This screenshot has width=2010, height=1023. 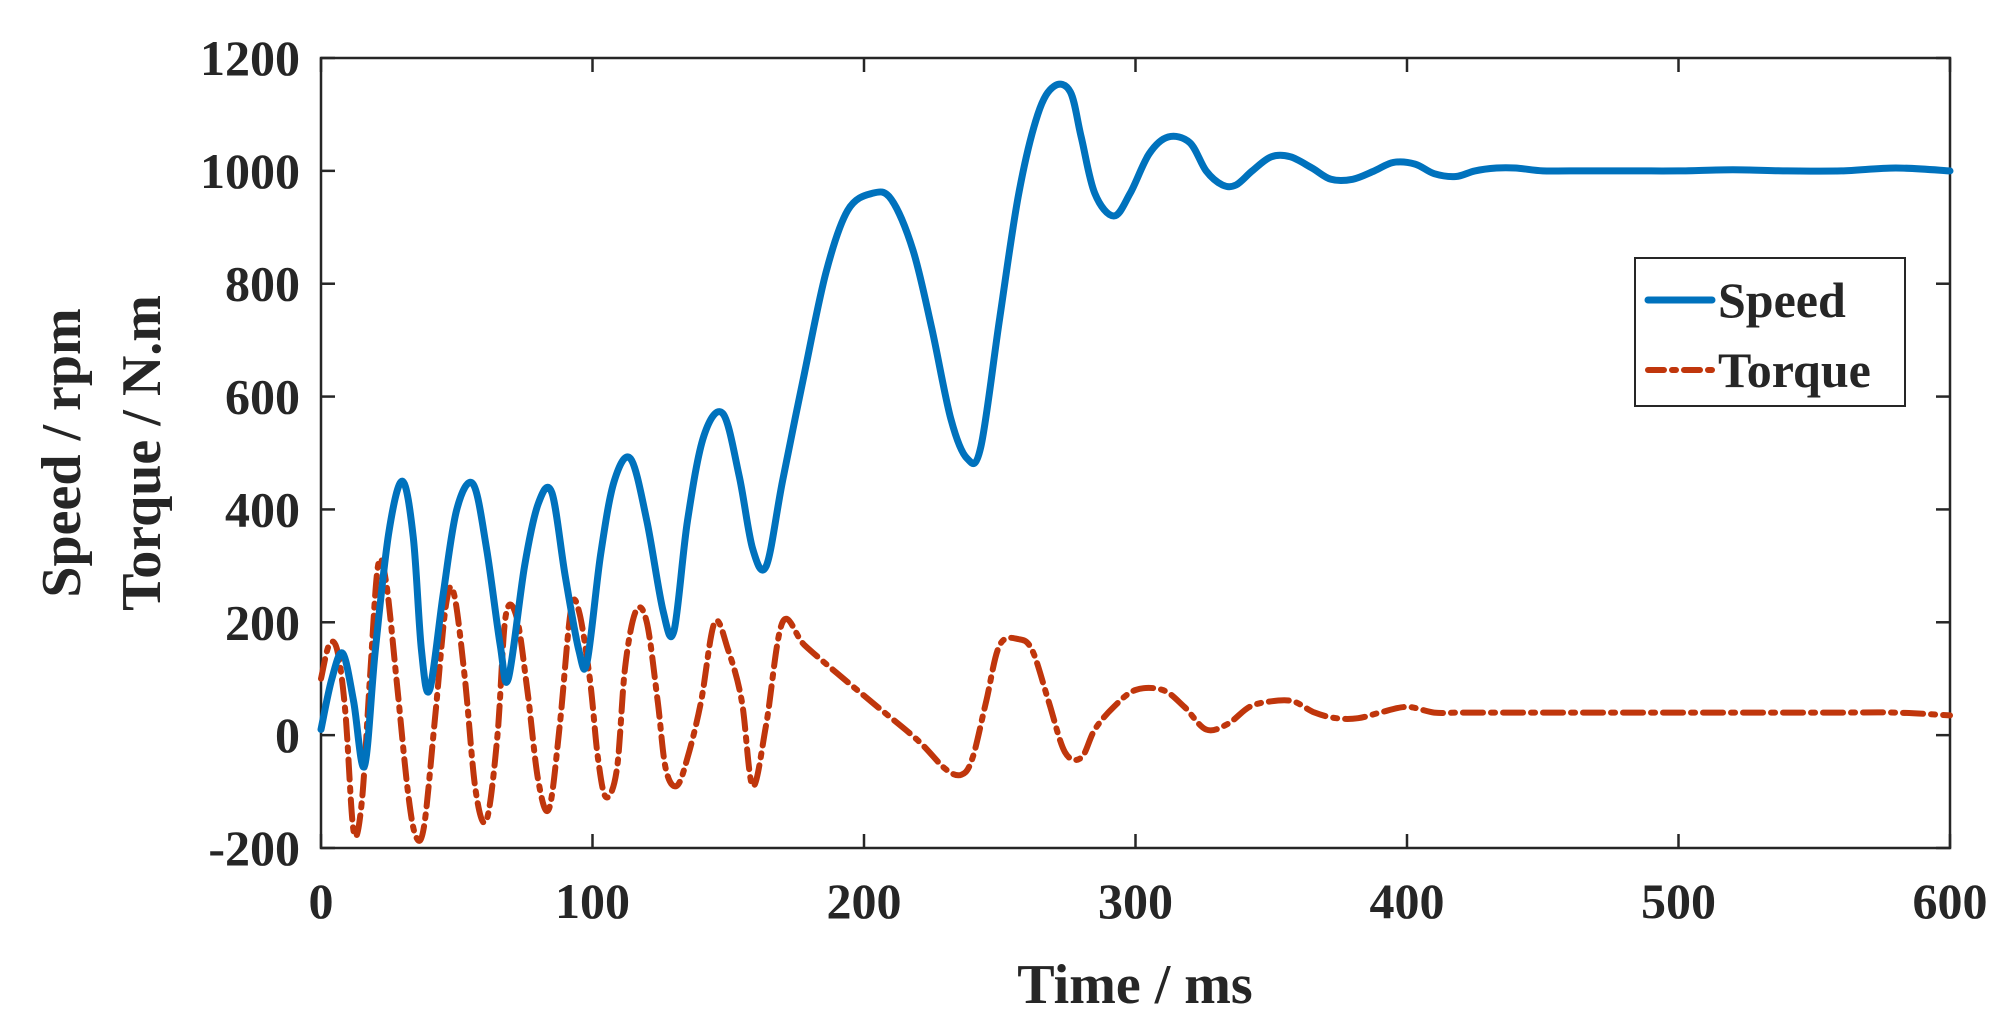 I want to click on x-tick-label: 300, so click(x=1135, y=901).